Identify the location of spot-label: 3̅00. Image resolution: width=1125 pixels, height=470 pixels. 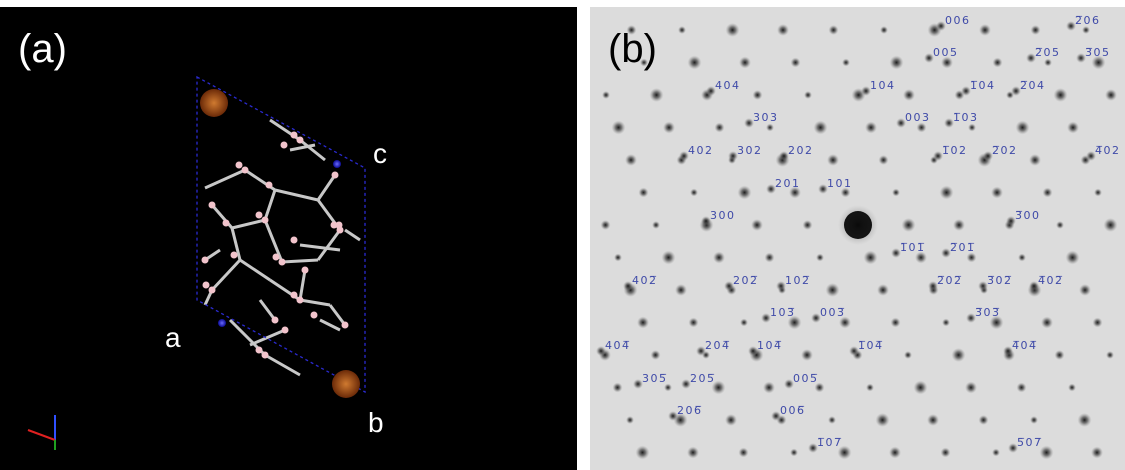
(1028, 215).